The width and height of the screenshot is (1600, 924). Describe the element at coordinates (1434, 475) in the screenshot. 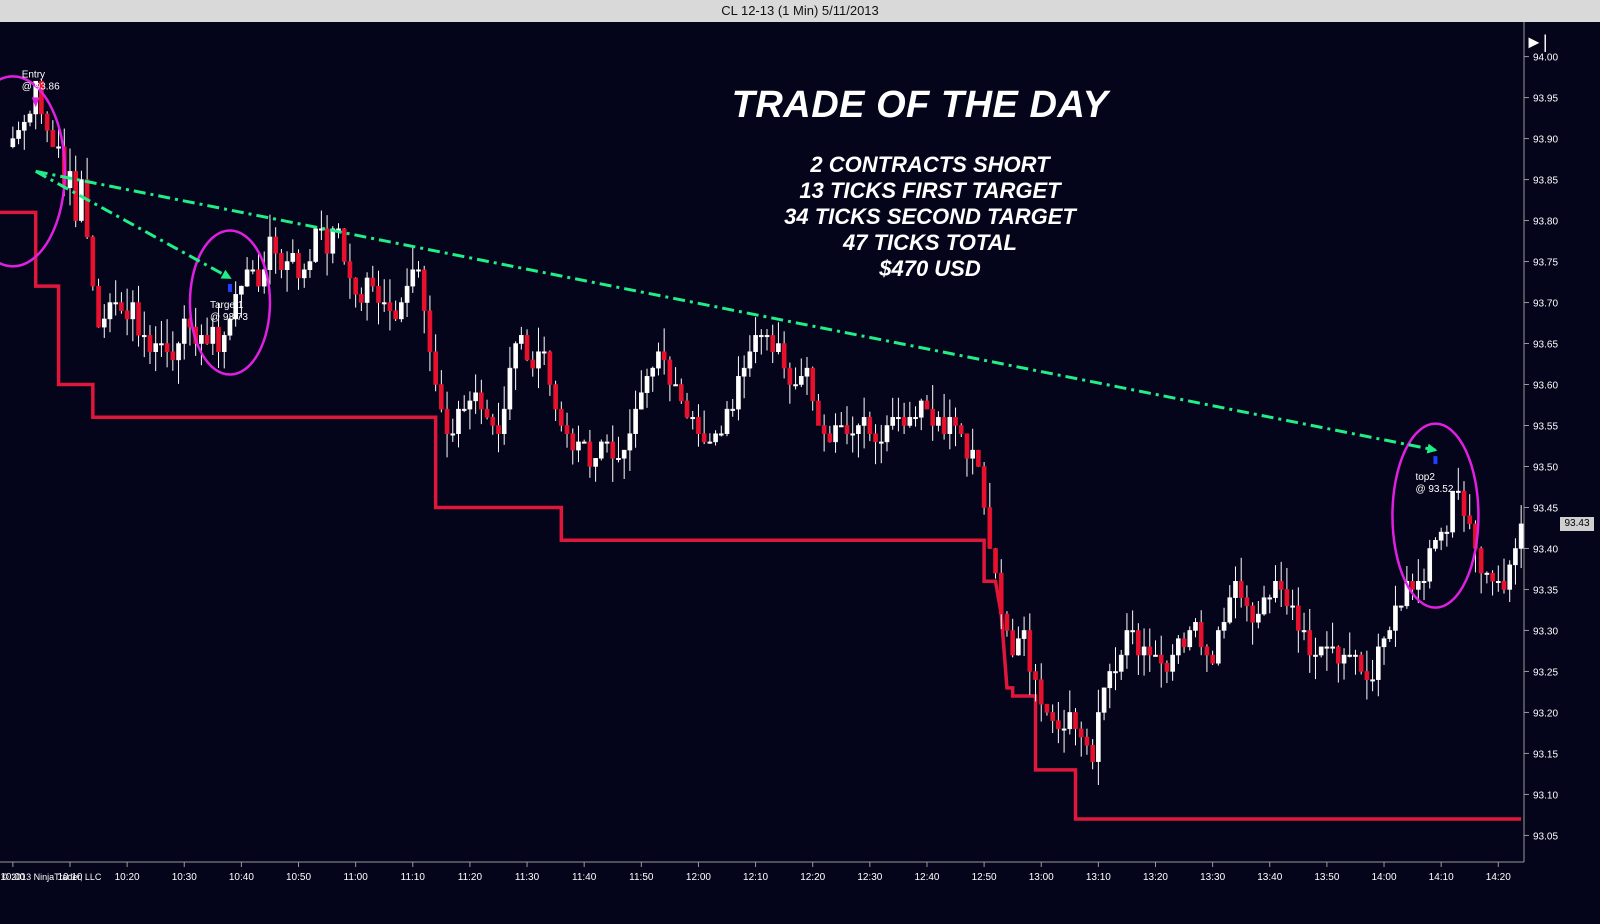

I see `annotation-stop2: top2@ 93.52` at that location.